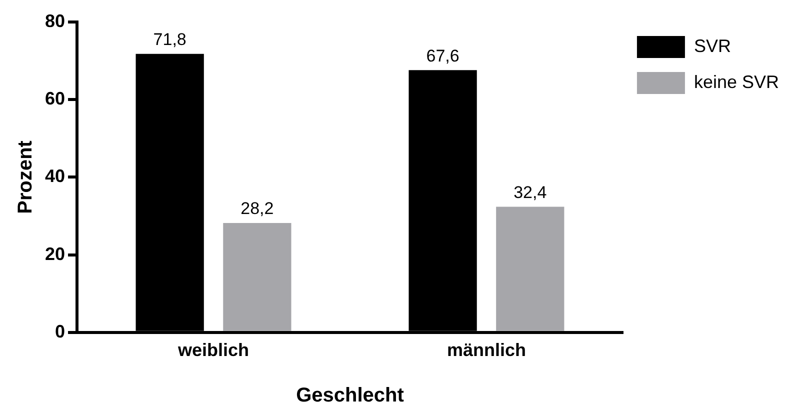 Image resolution: width=809 pixels, height=417 pixels. Describe the element at coordinates (60, 331) in the screenshot. I see `y-tick-label: 0` at that location.